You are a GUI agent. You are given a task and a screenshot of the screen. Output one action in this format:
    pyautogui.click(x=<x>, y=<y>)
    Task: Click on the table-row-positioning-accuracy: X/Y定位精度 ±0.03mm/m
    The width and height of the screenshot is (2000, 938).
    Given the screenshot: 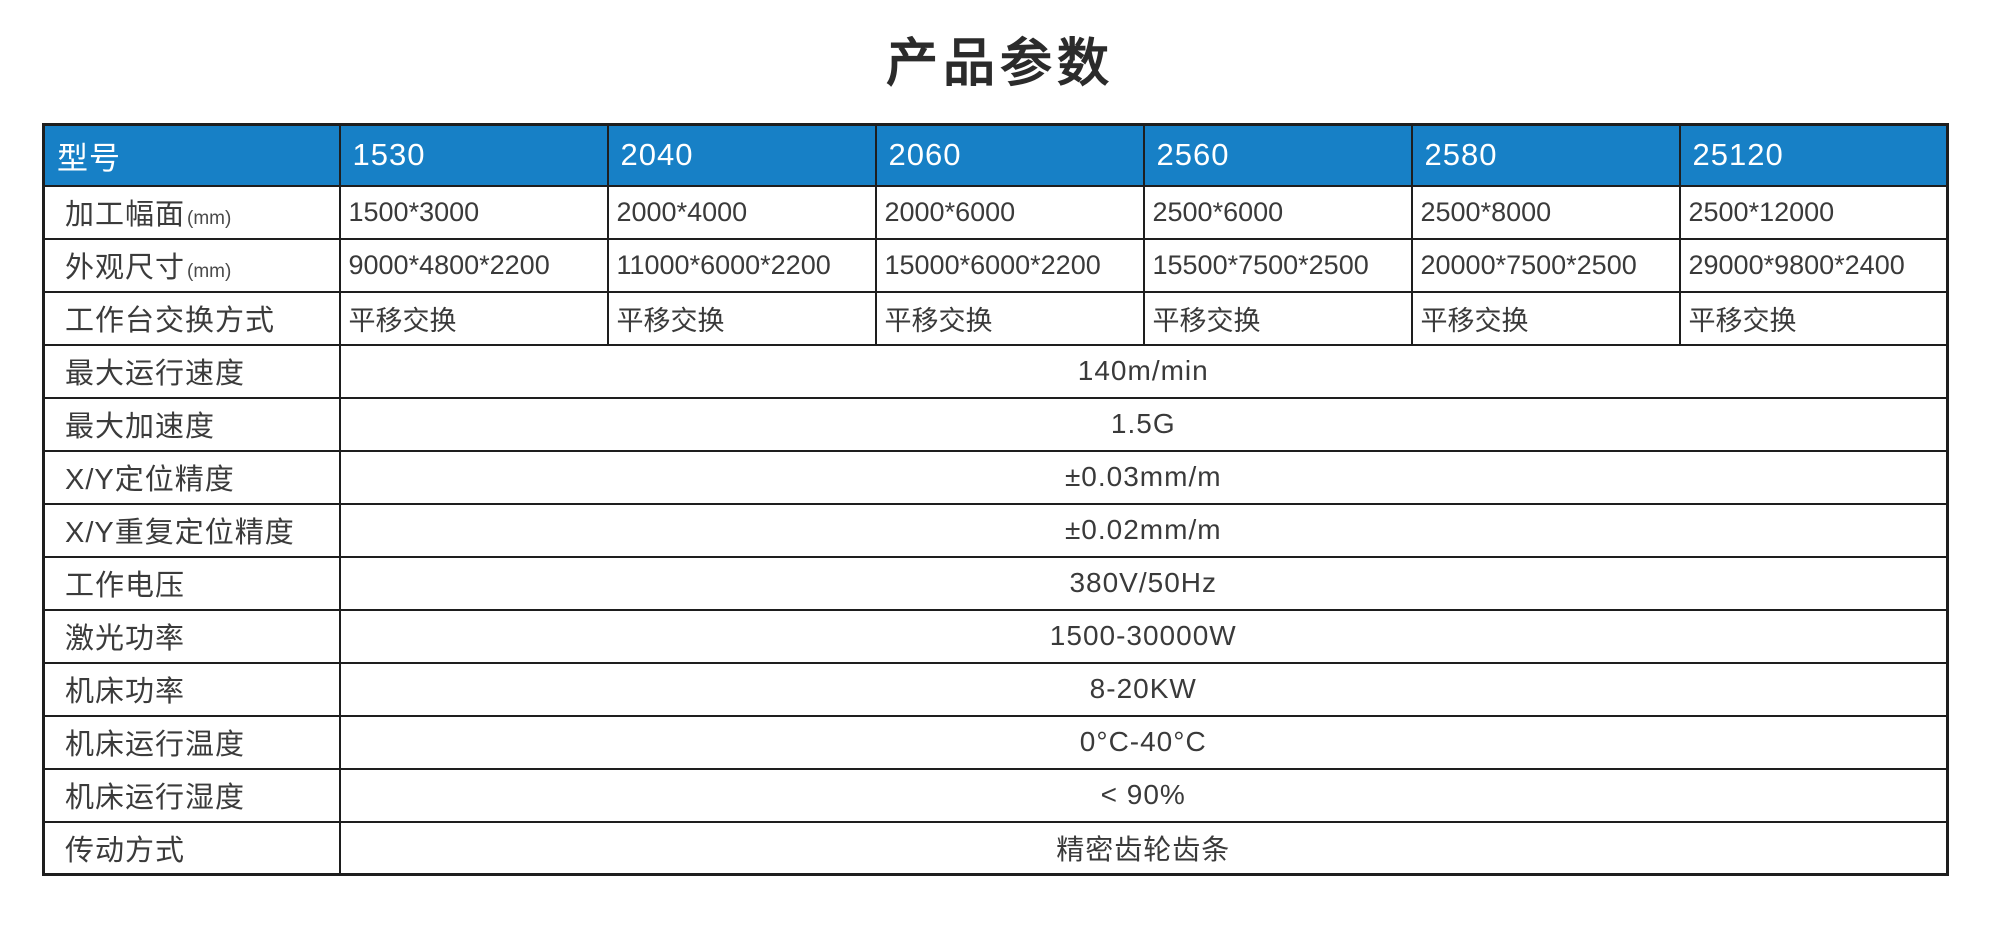 What is the action you would take?
    pyautogui.click(x=995, y=477)
    